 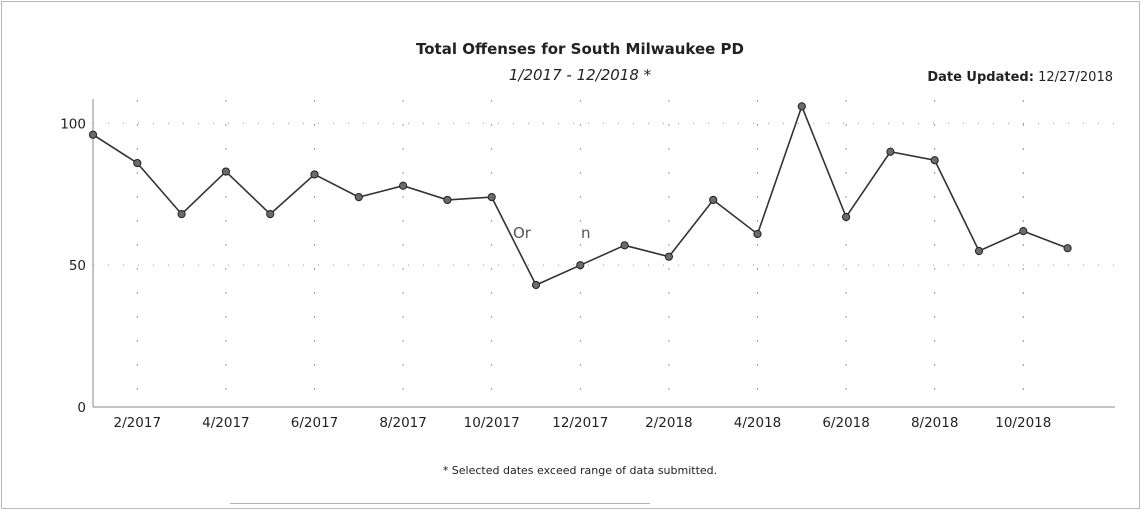 What do you see at coordinates (315, 423) in the screenshot?
I see `x-tick-label: 6/2017` at bounding box center [315, 423].